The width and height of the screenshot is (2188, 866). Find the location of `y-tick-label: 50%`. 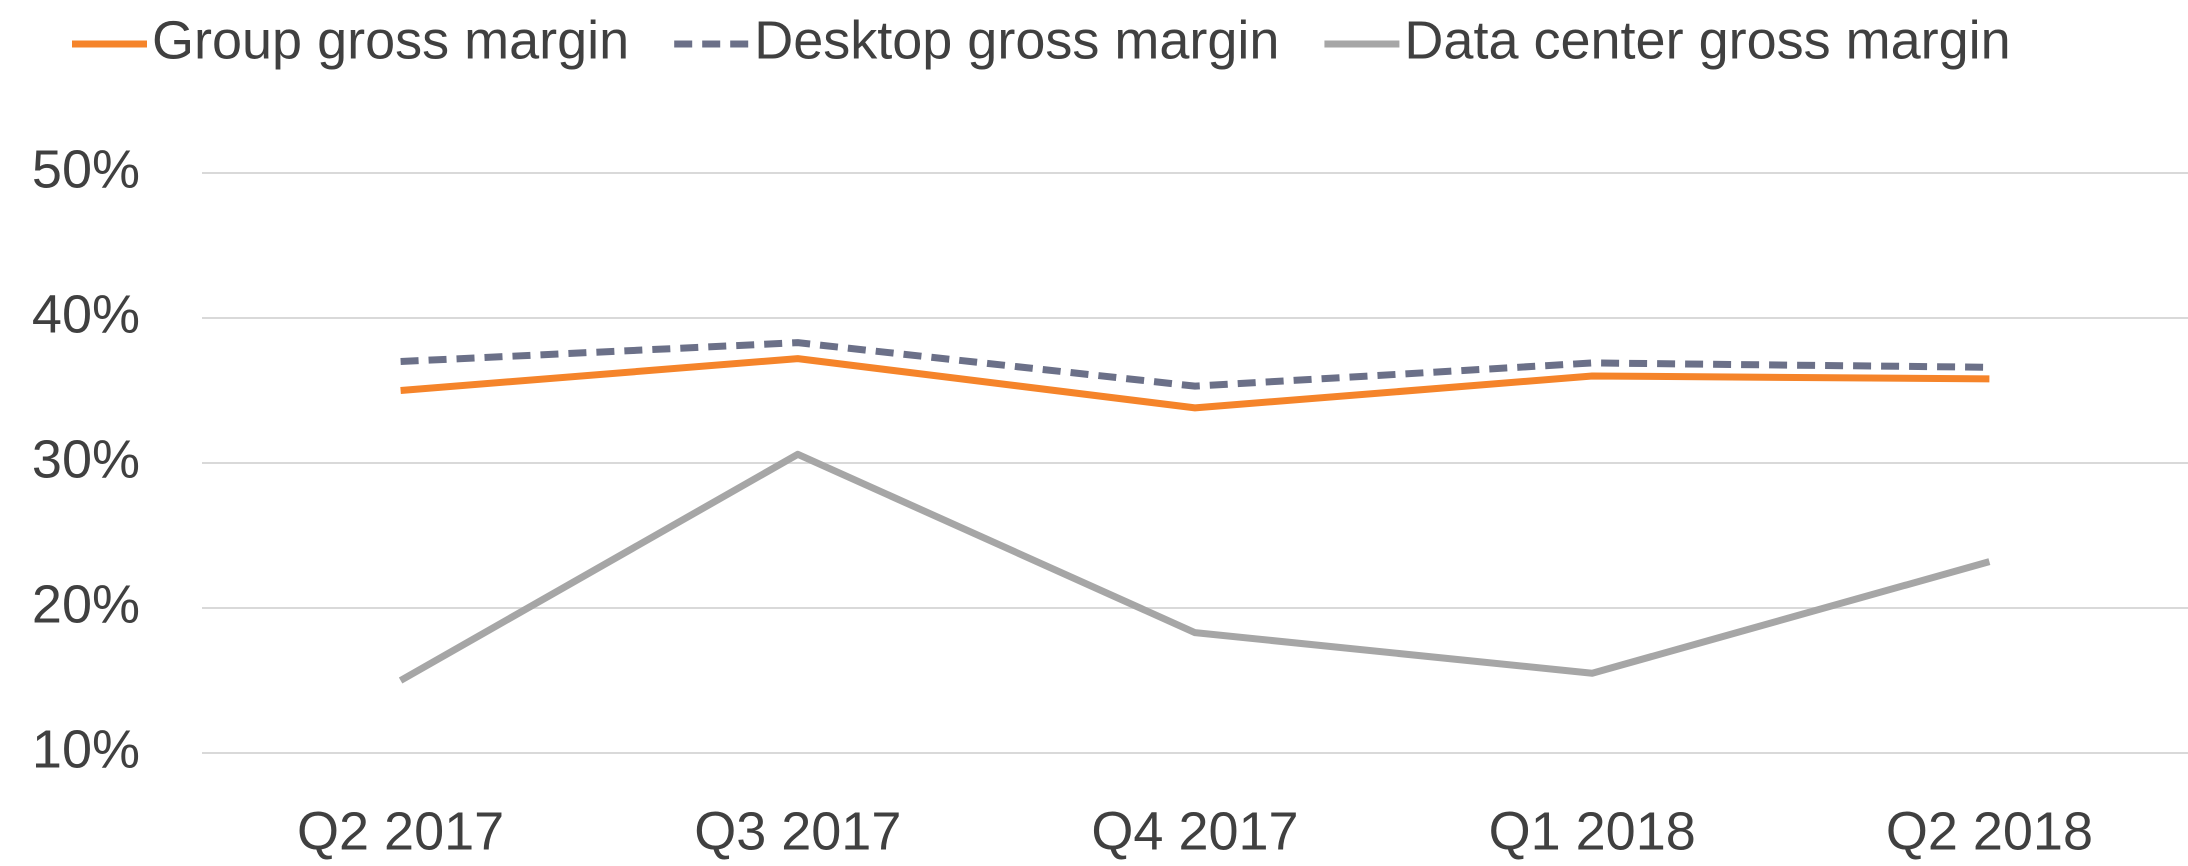

y-tick-label: 50% is located at coordinates (86, 169).